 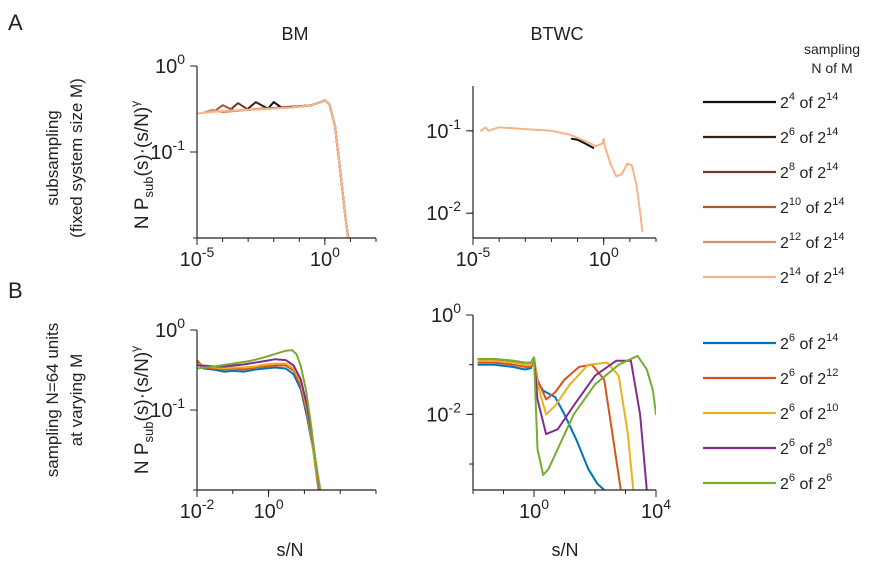 What do you see at coordinates (197, 509) in the screenshot?
I see `chart2-xtick-label-0: 10⁻²` at bounding box center [197, 509].